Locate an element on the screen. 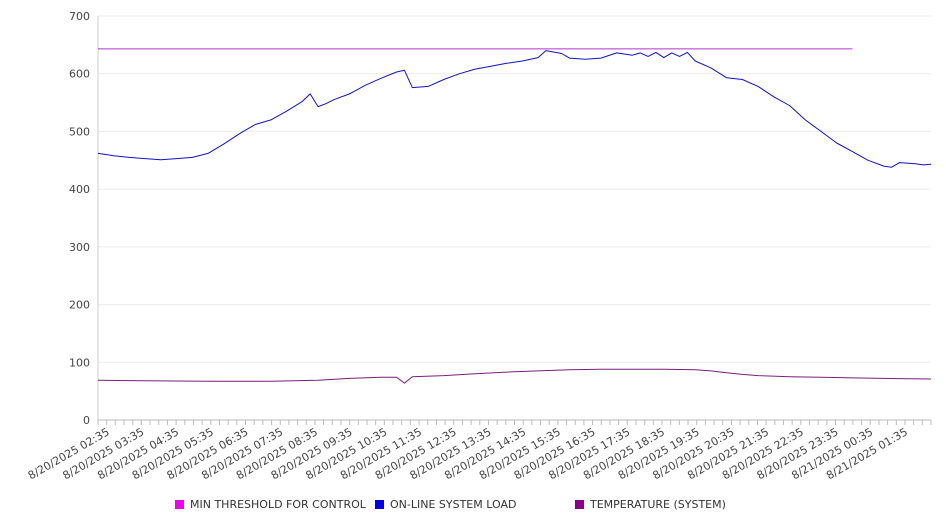 This screenshot has width=946, height=526. legend-item-threshold: MIN THRESHOLD FOR CONTROL is located at coordinates (270, 504).